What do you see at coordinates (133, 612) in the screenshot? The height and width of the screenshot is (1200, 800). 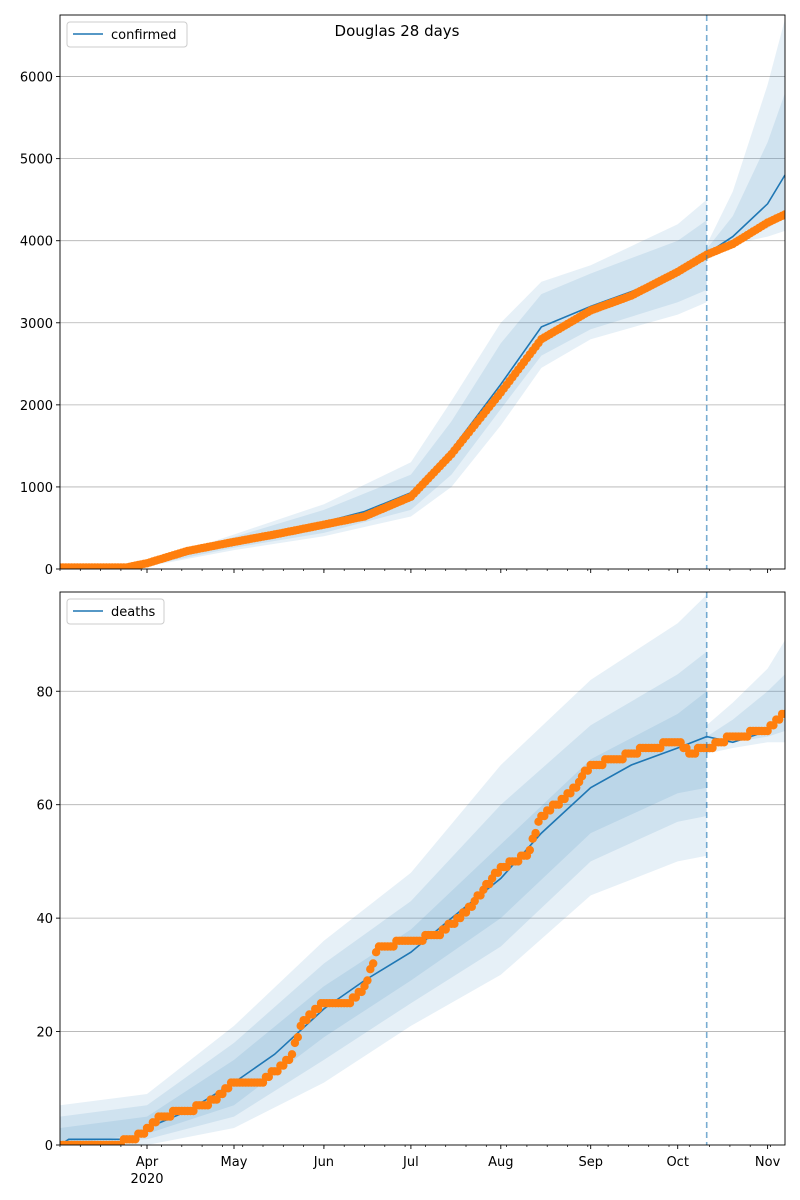 I see `legend-label: deaths` at bounding box center [133, 612].